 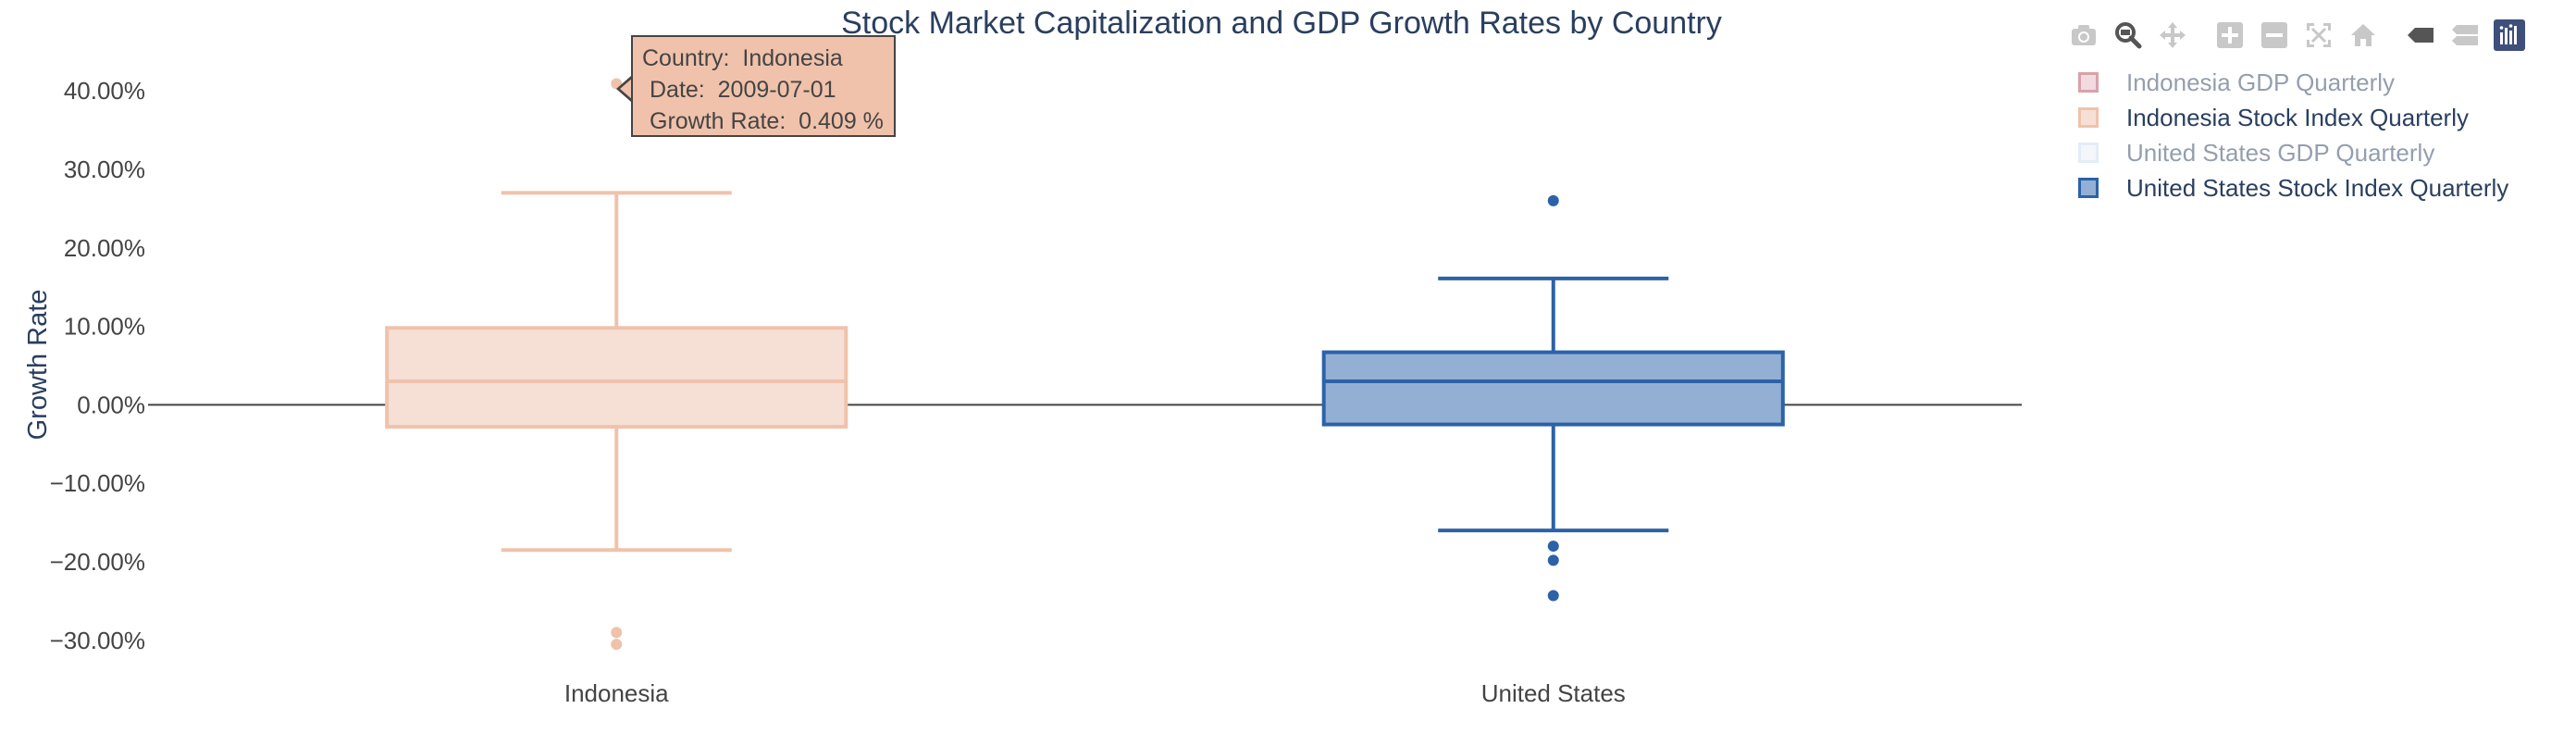 I want to click on legend-item-indonesia-gdp: Indonesia GDP Quarterly, so click(x=2293, y=82).